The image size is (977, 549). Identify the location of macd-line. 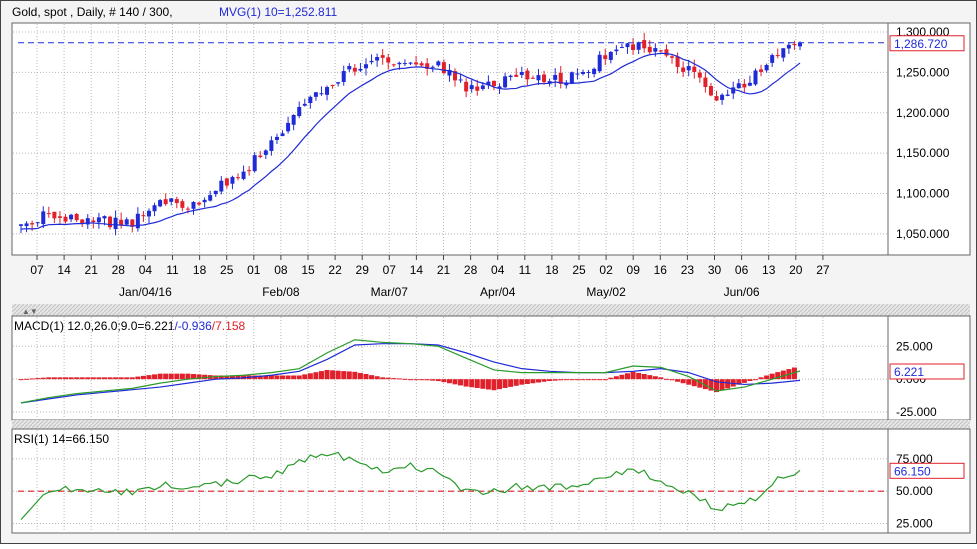
(410, 371).